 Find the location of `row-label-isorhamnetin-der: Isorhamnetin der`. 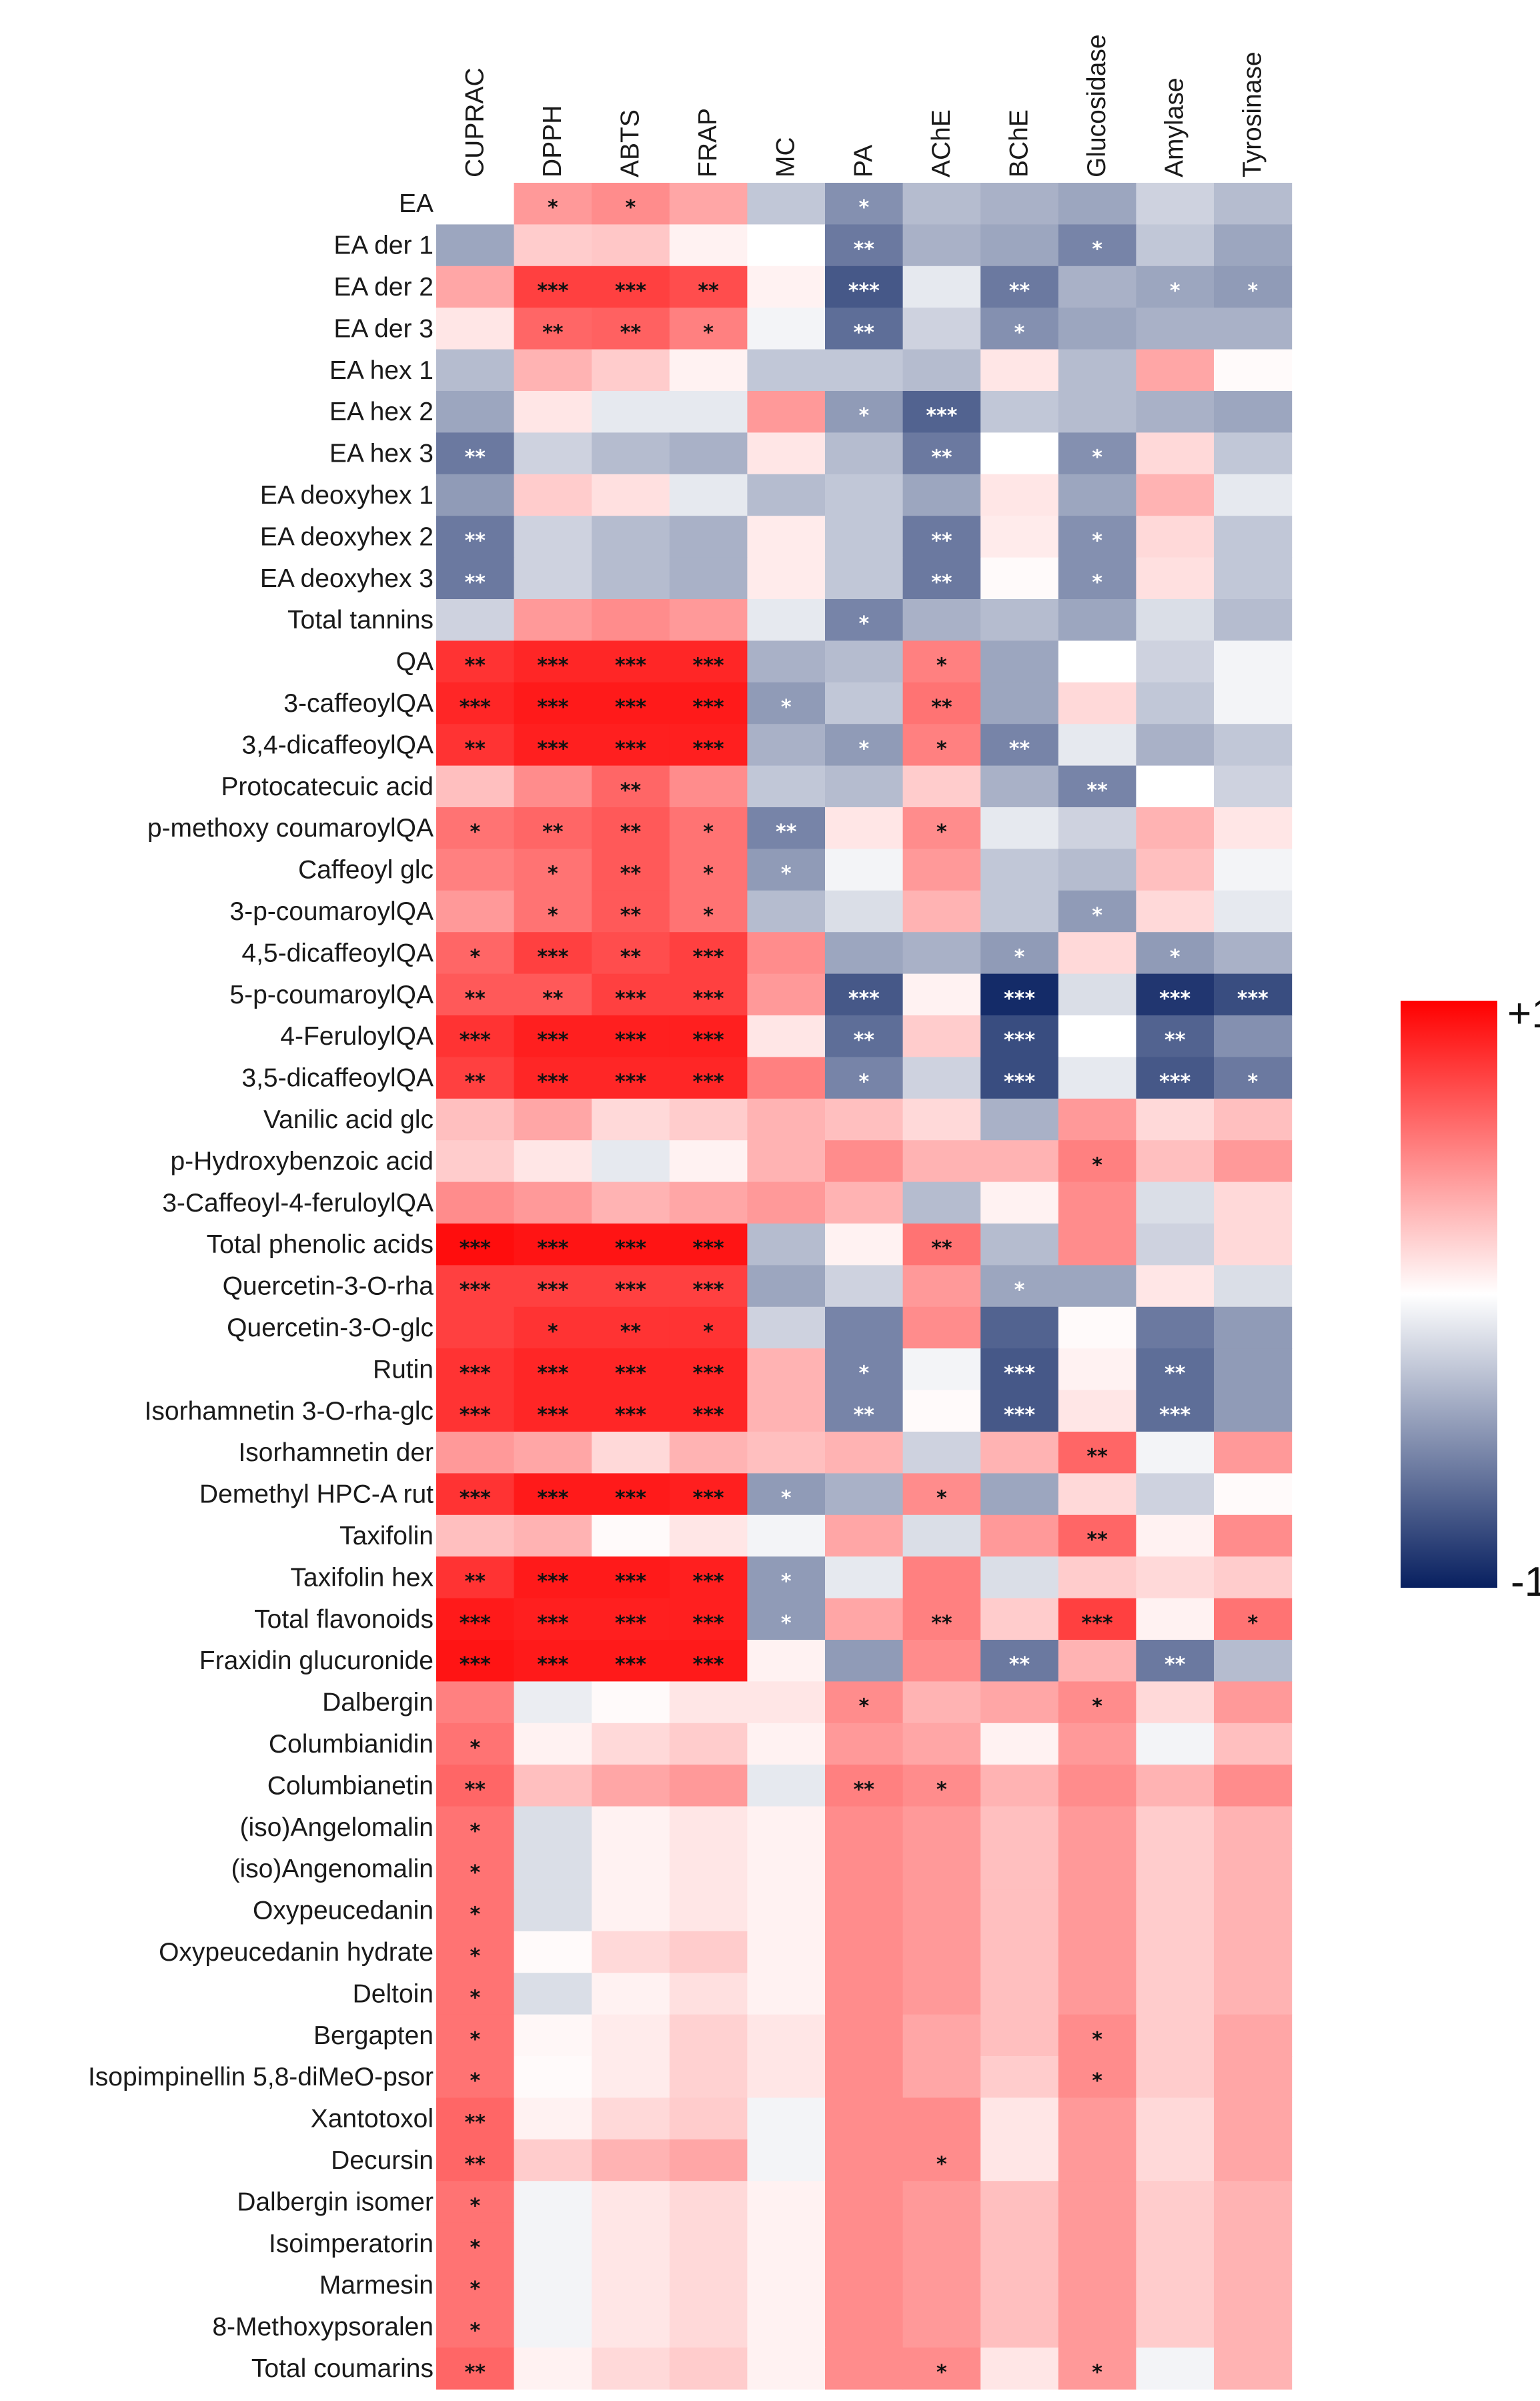

row-label-isorhamnetin-der: Isorhamnetin der is located at coordinates (336, 1452).